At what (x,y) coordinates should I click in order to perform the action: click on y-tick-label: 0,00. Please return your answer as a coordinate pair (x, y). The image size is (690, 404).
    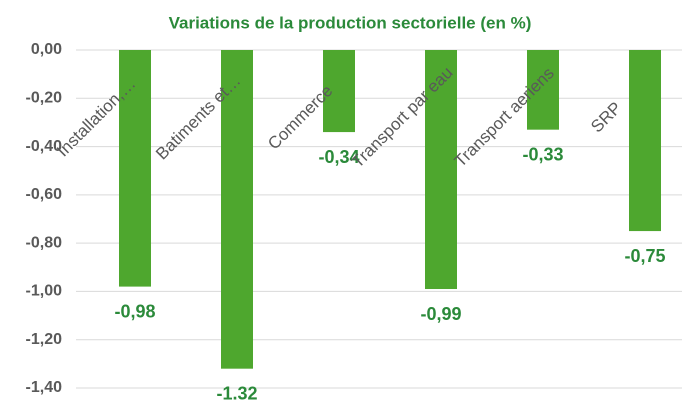
    Looking at the image, I should click on (46, 49).